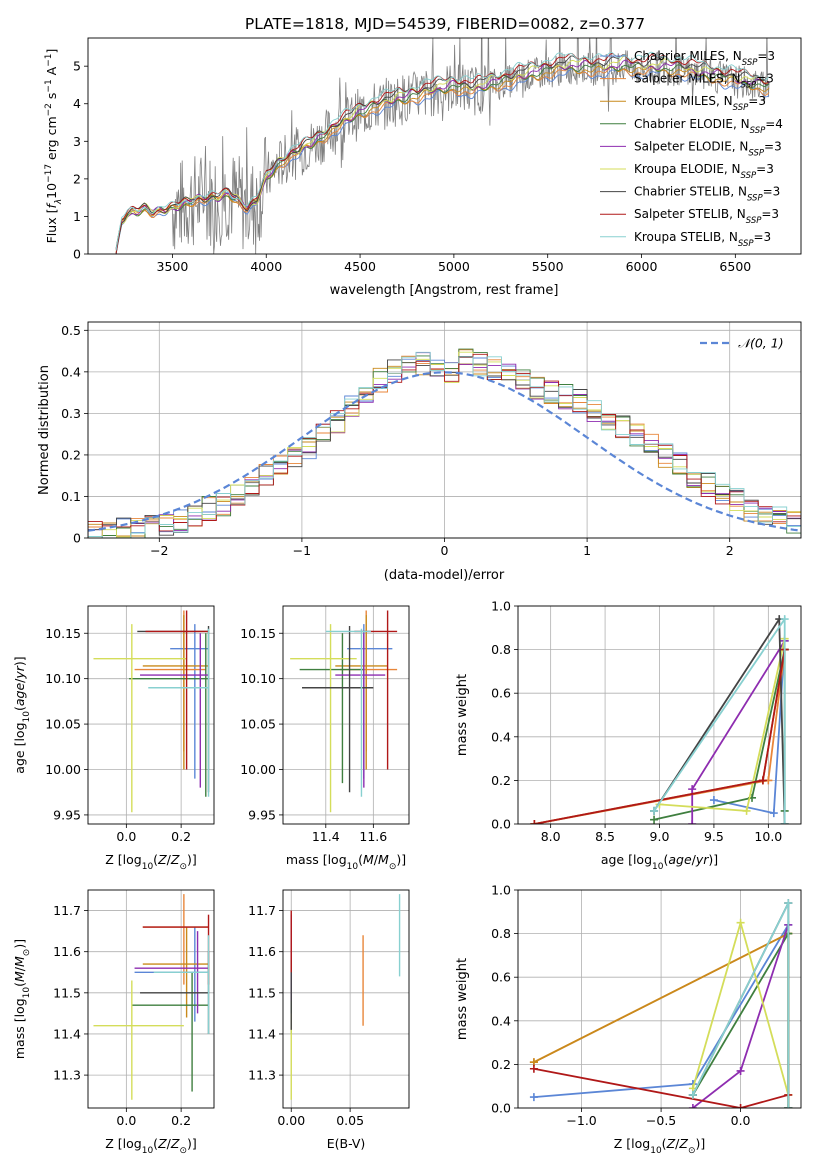 Image resolution: width=819 pixels, height=1170 pixels. Describe the element at coordinates (501, 824) in the screenshot. I see `y-tick-label: 0.0` at that location.